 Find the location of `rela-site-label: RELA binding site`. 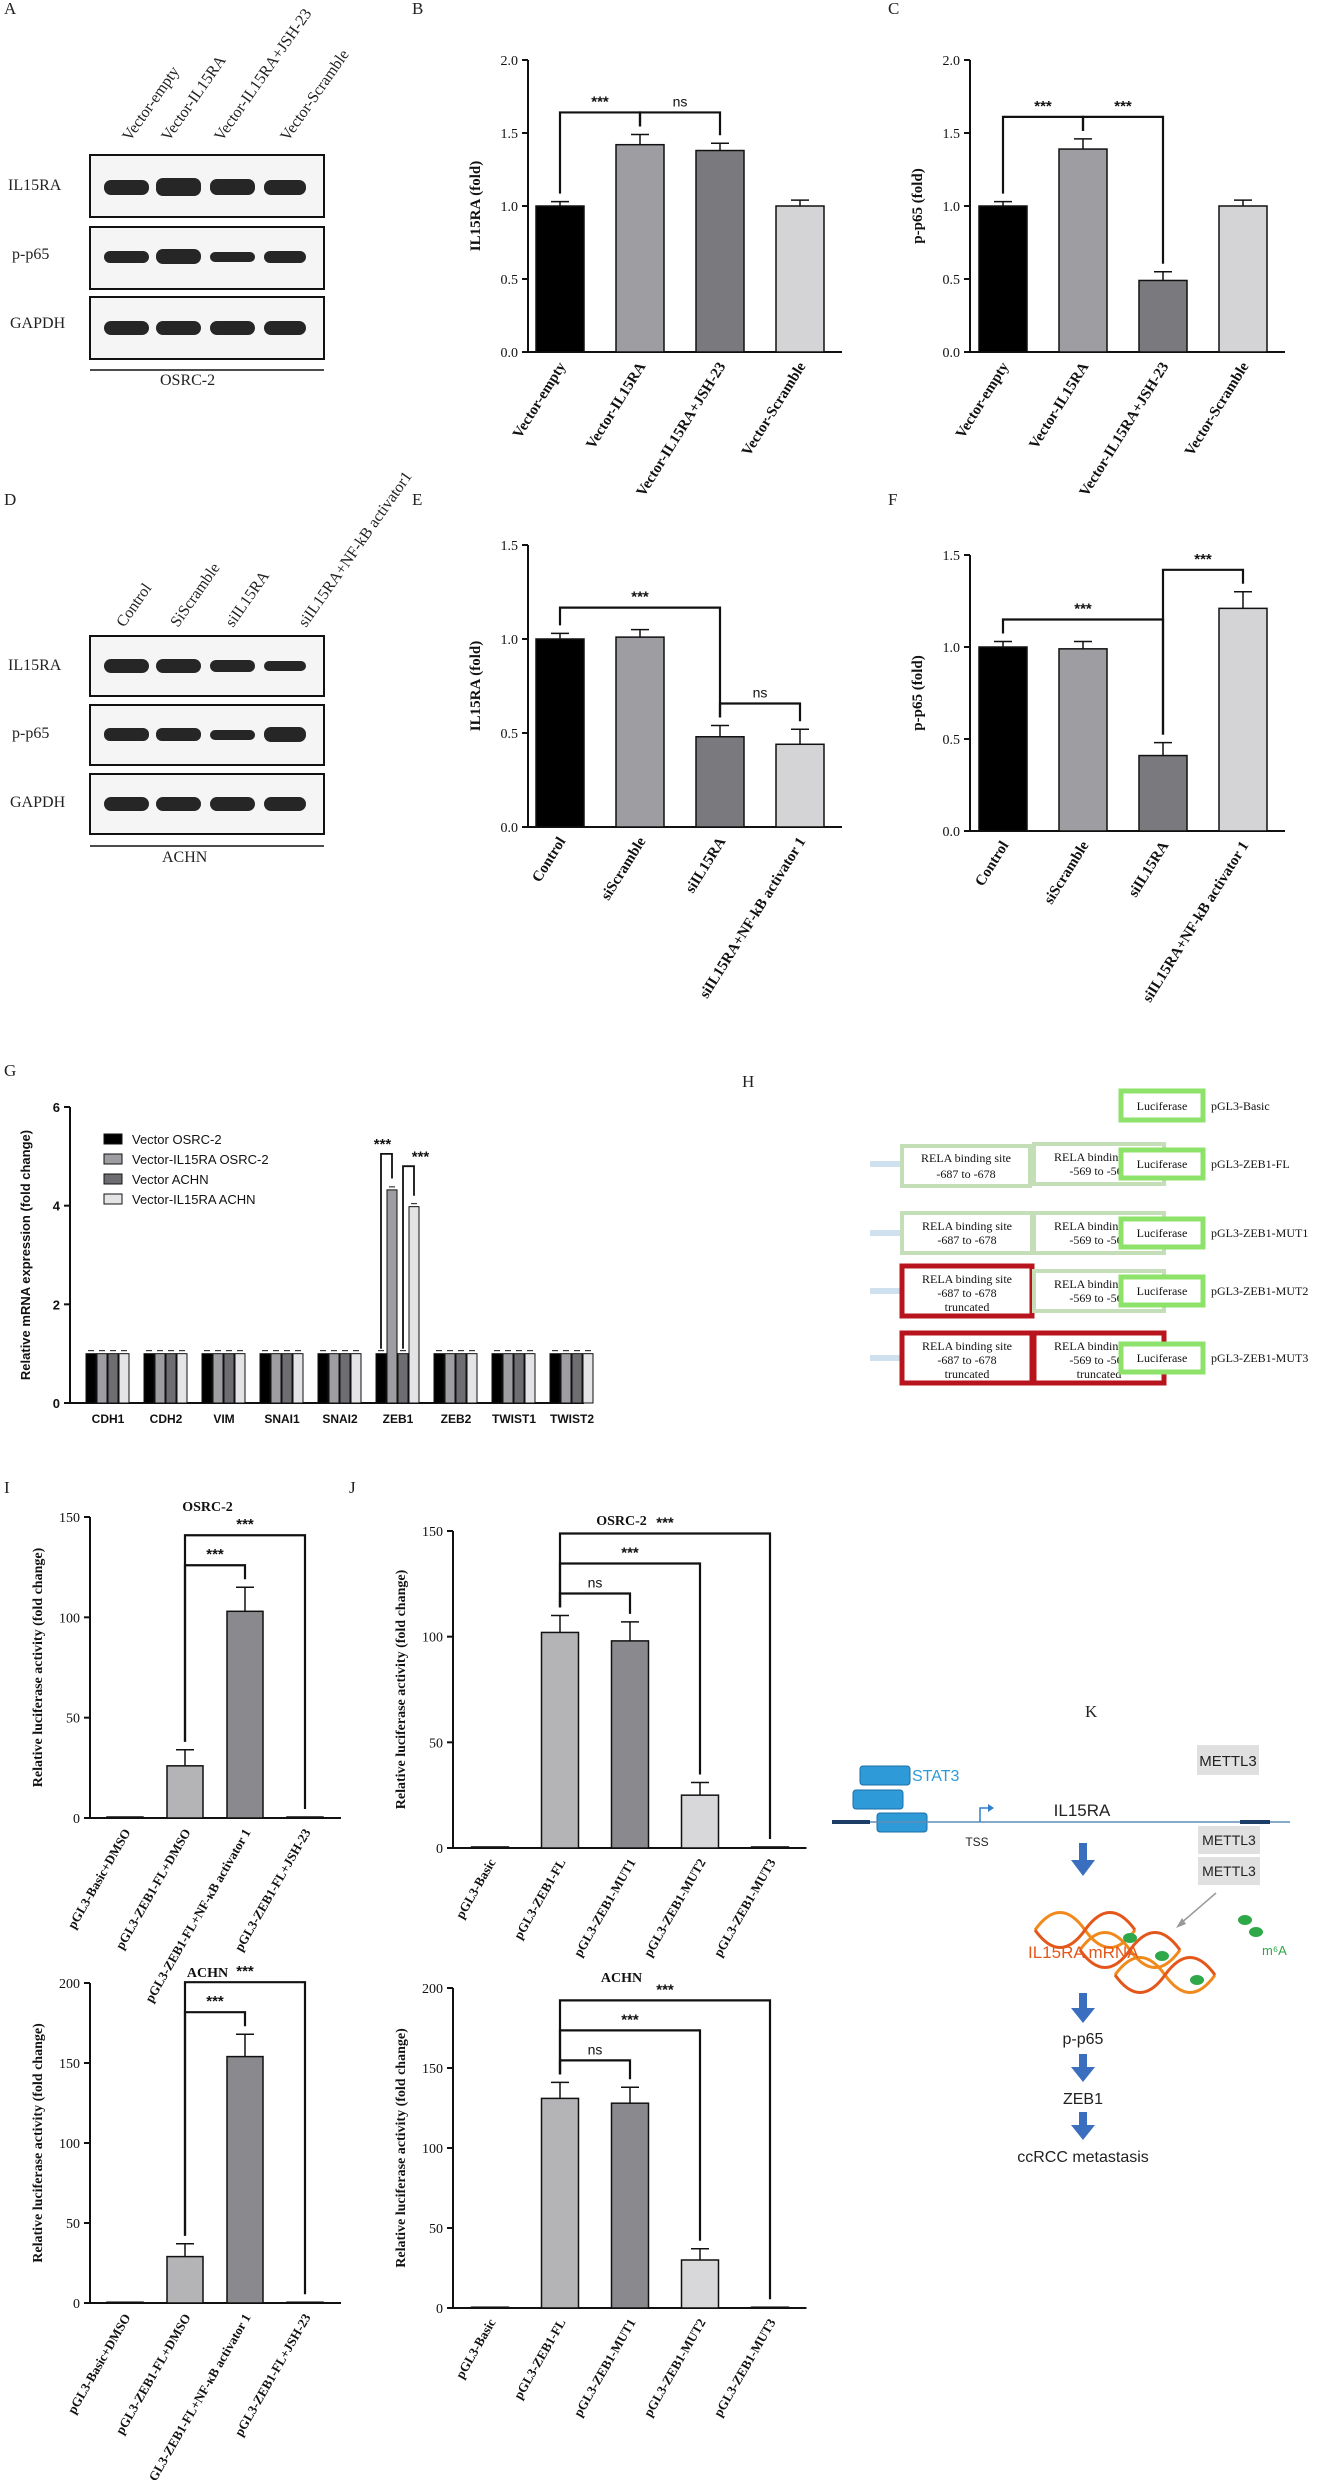

rela-site-label: RELA binding site is located at coordinates (967, 1226).